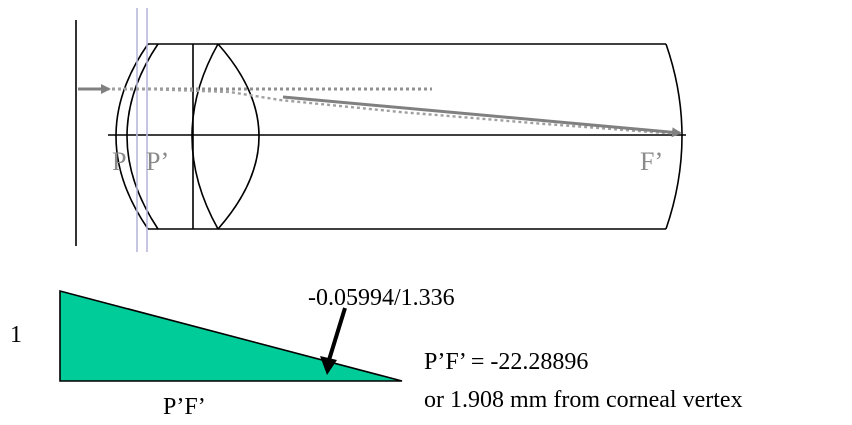  I want to click on principal-planes, so click(142, 130).